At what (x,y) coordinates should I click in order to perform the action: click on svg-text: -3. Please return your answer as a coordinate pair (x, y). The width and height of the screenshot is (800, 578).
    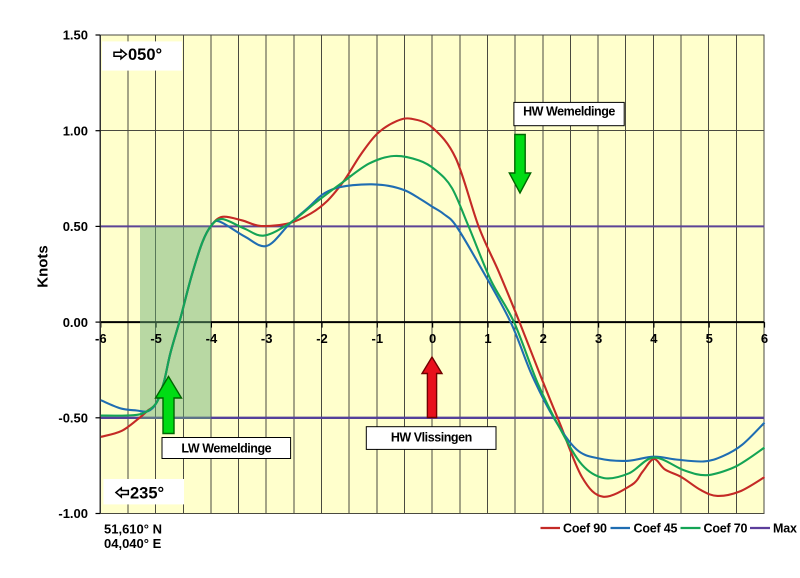
    Looking at the image, I should click on (267, 338).